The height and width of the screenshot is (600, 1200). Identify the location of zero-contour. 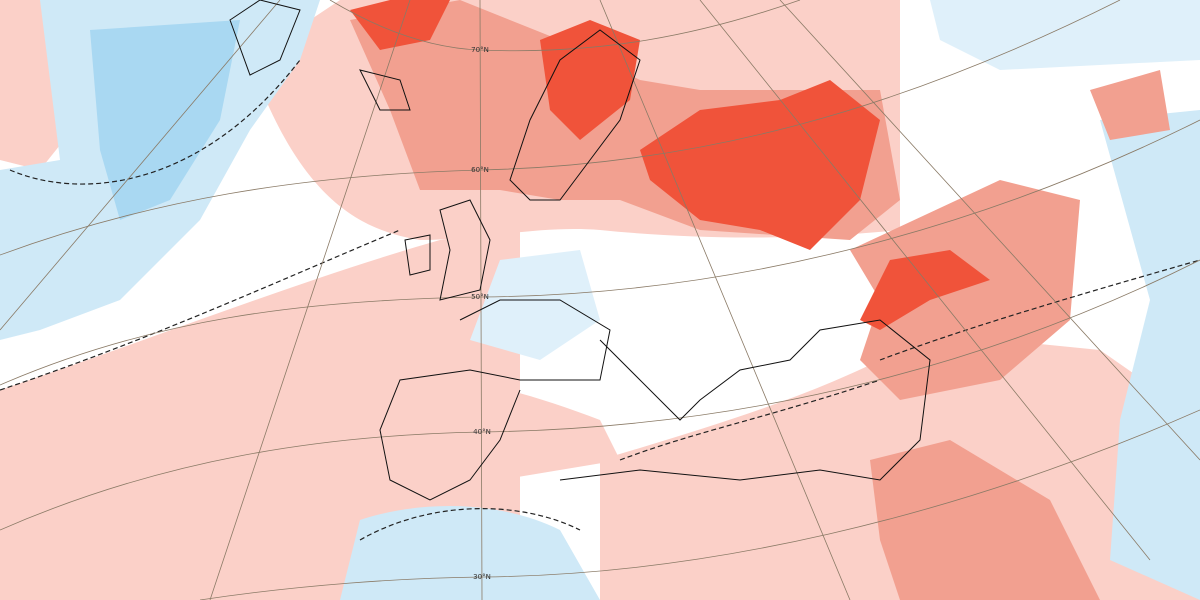
(620, 460).